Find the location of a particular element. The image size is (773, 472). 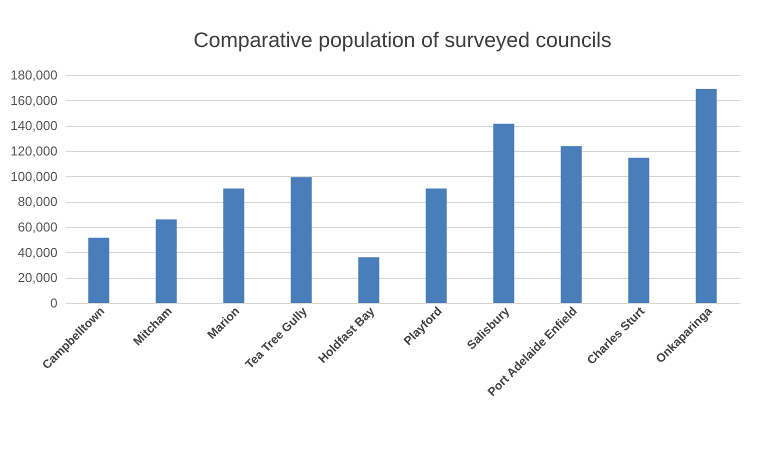

y-tick-label: 60,000 is located at coordinates (38, 227).